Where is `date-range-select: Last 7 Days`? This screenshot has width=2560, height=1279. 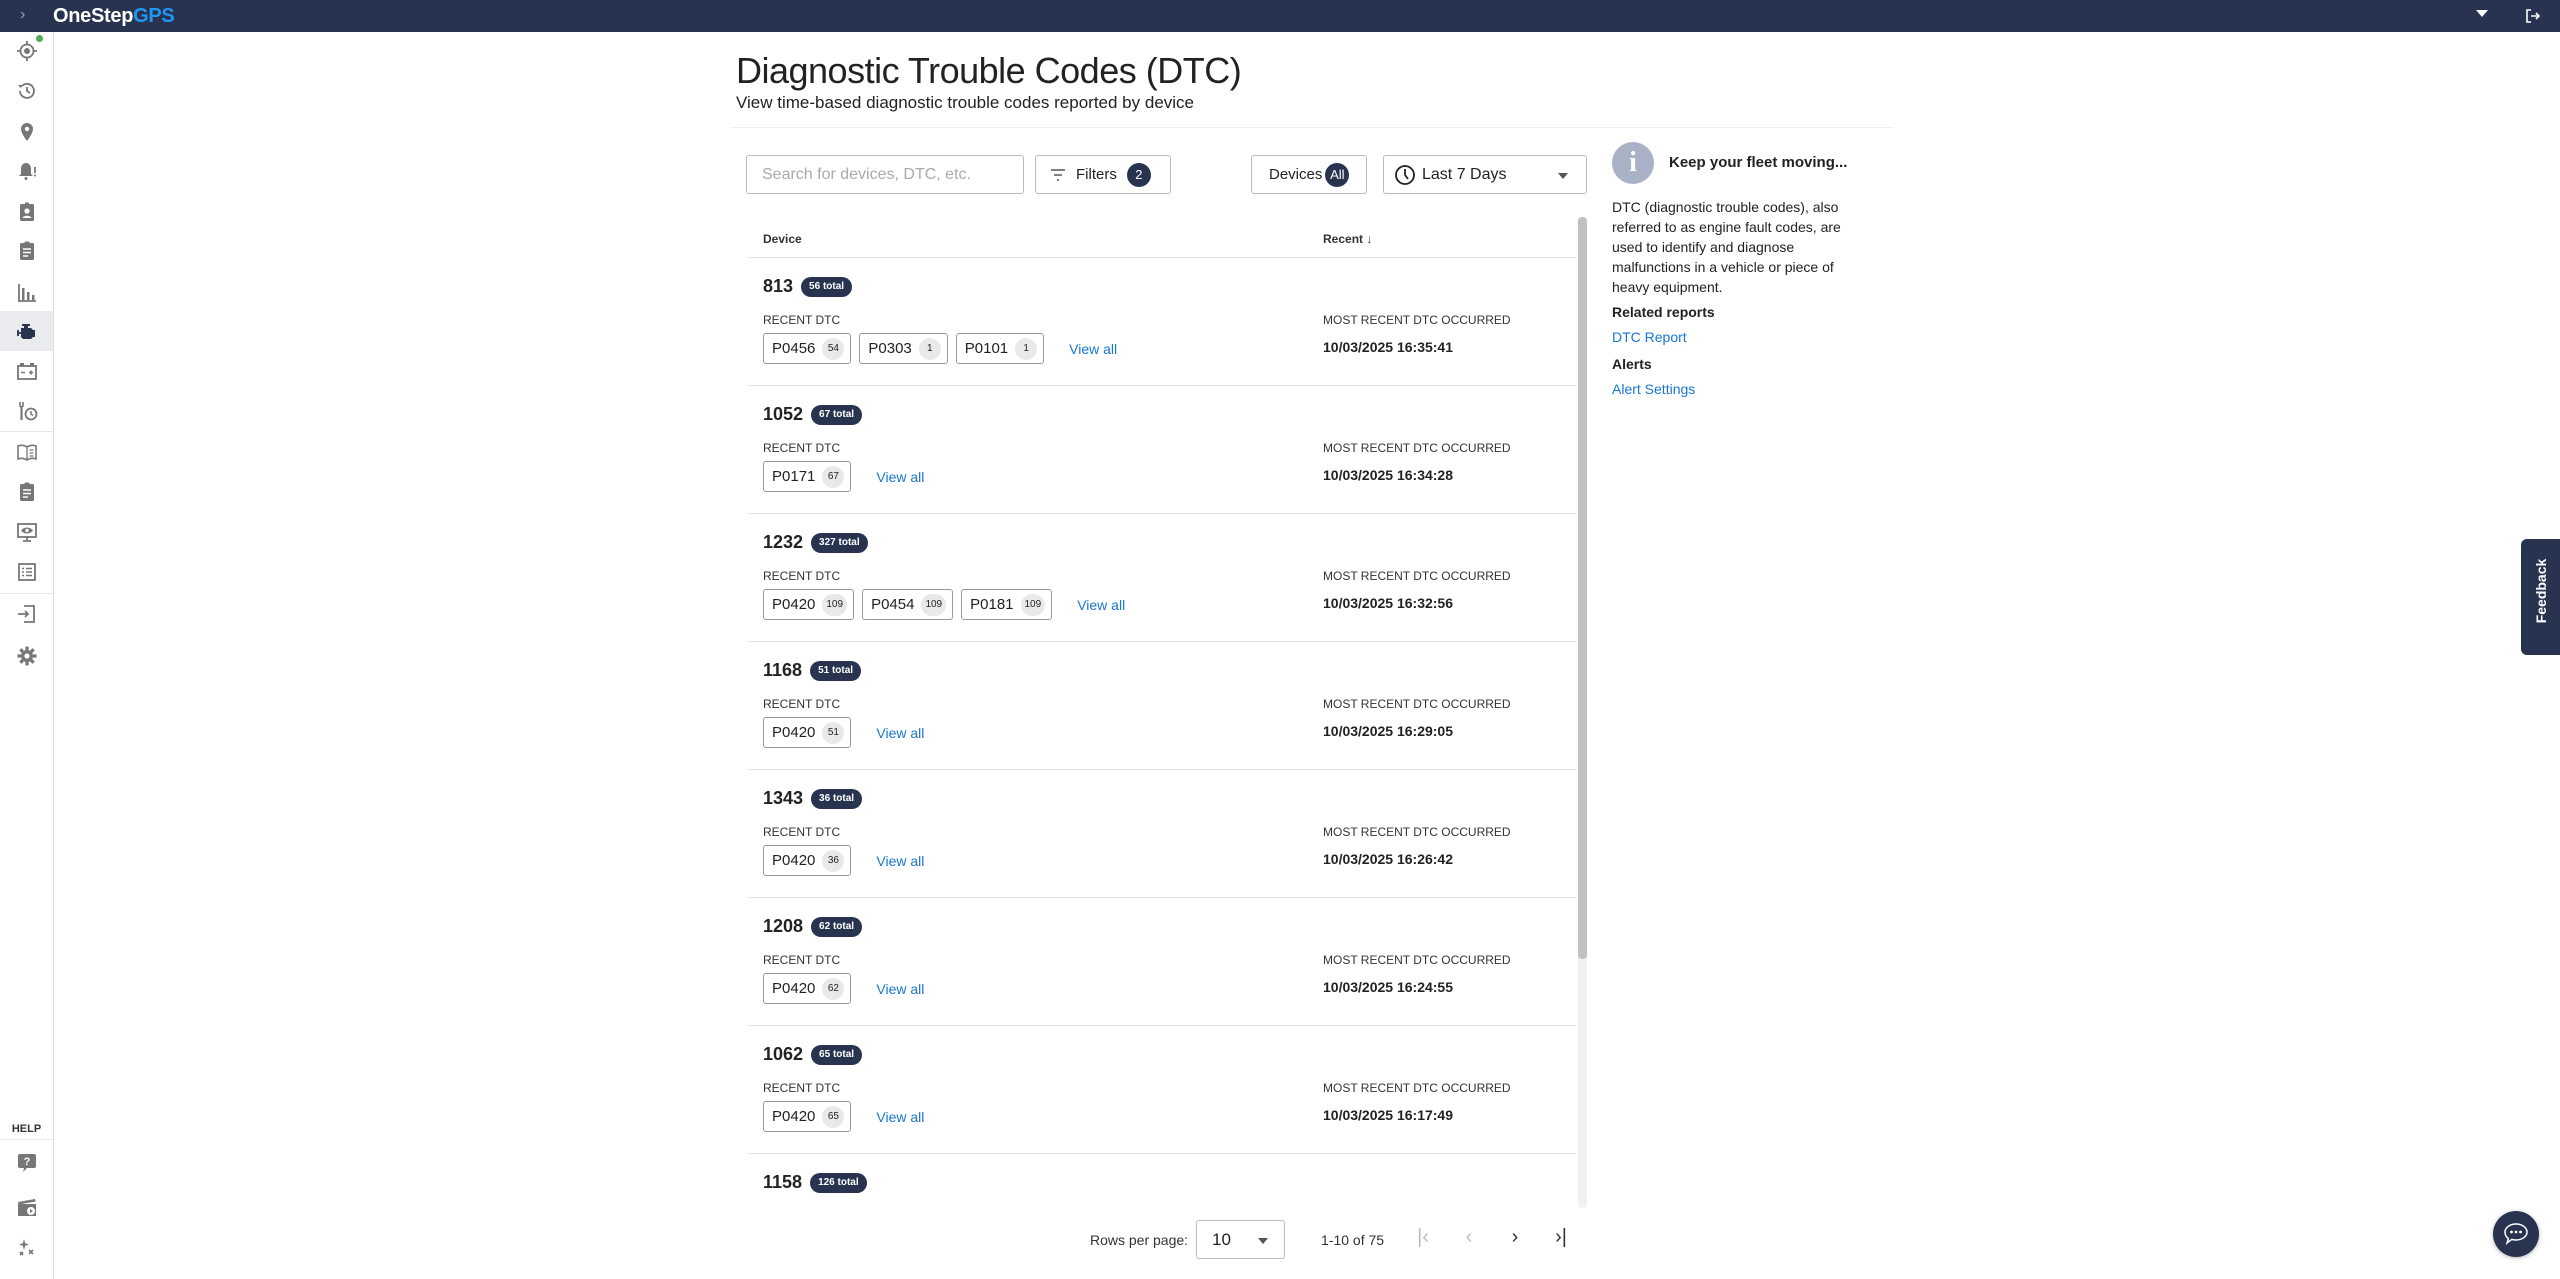
date-range-select: Last 7 Days is located at coordinates (1485, 174).